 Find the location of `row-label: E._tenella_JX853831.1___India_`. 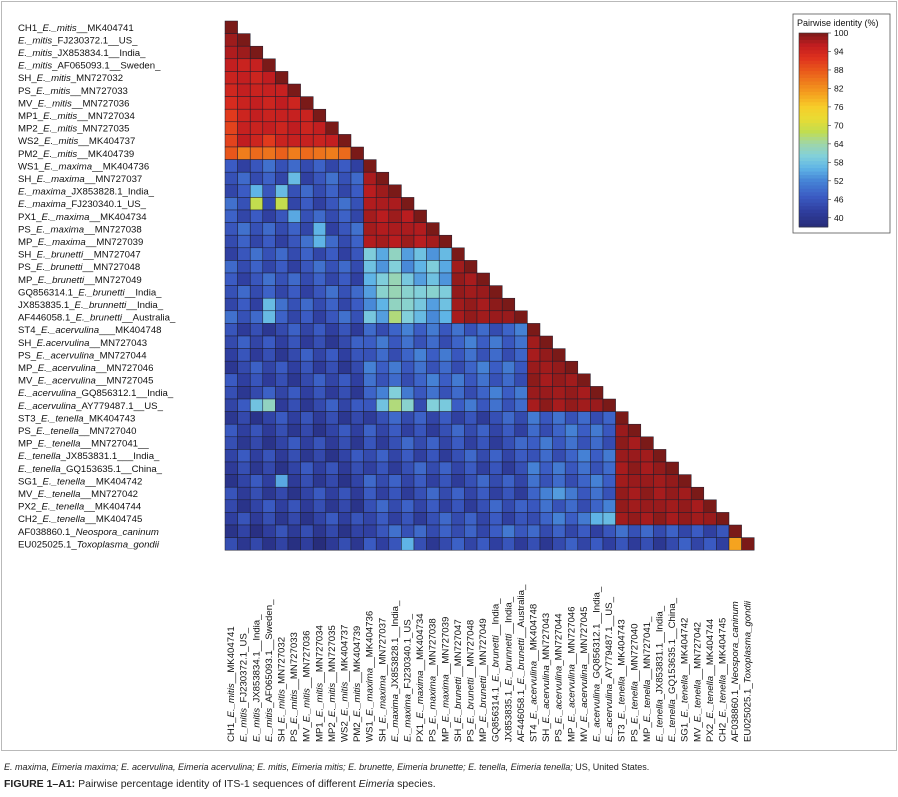

row-label: E._tenella_JX853831.1___India_ is located at coordinates (89, 456).